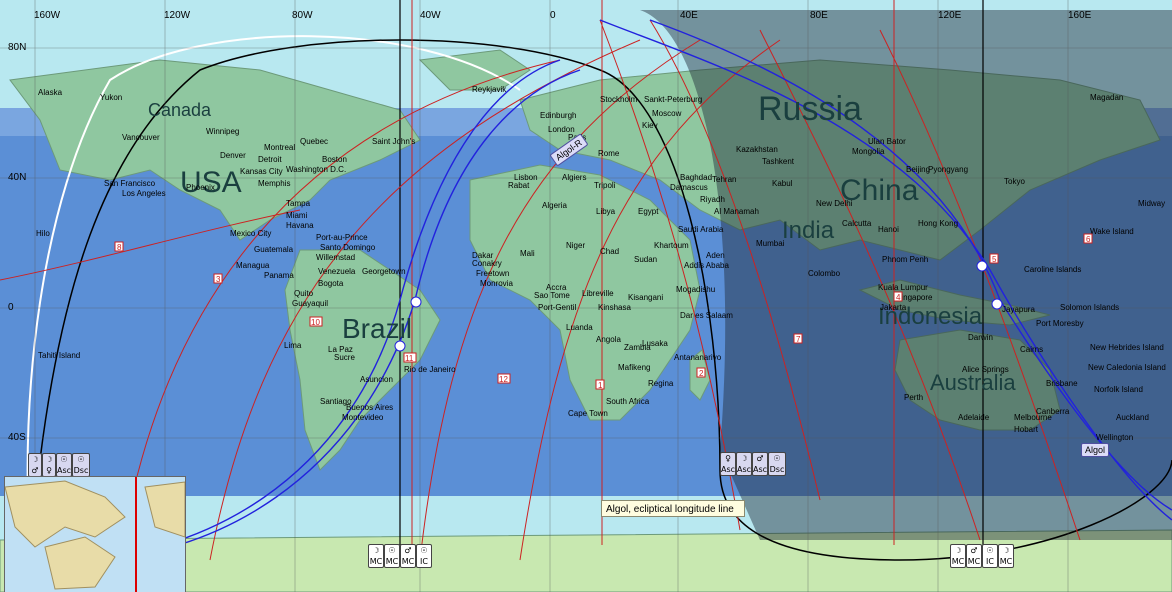 This screenshot has width=1172, height=592. I want to click on place-label: Vancouver, so click(141, 137).